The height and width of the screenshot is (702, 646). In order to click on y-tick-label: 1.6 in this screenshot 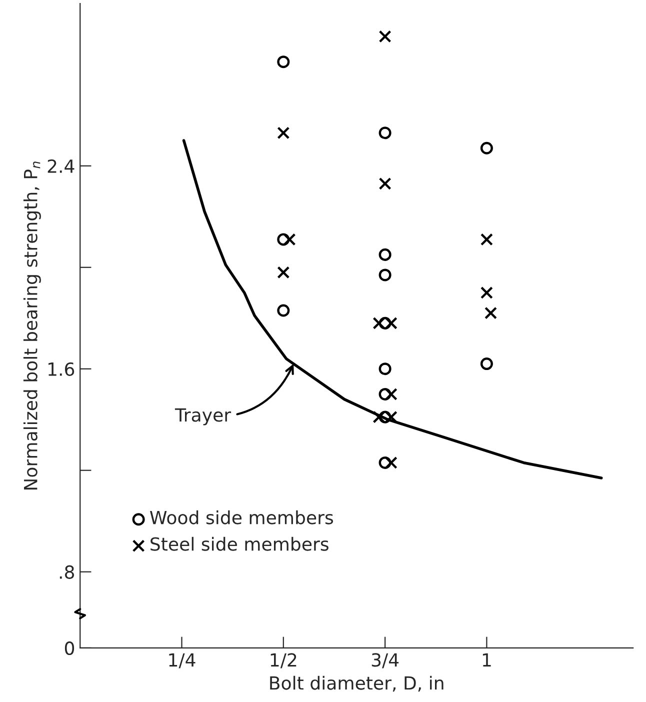, I will do `click(61, 369)`.